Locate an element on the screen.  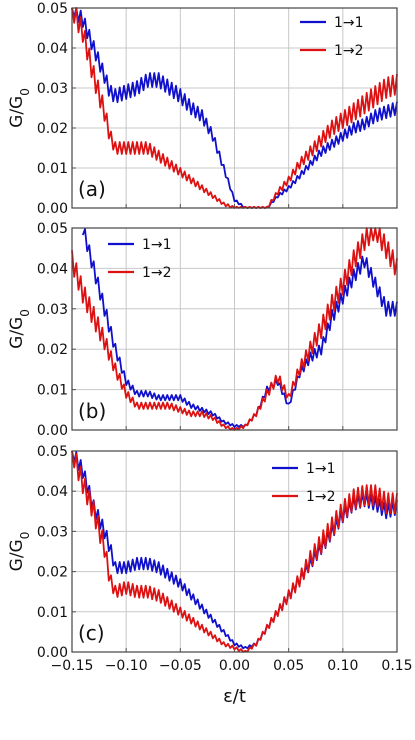
x-tick-label: −0.15 is located at coordinates (72, 666).